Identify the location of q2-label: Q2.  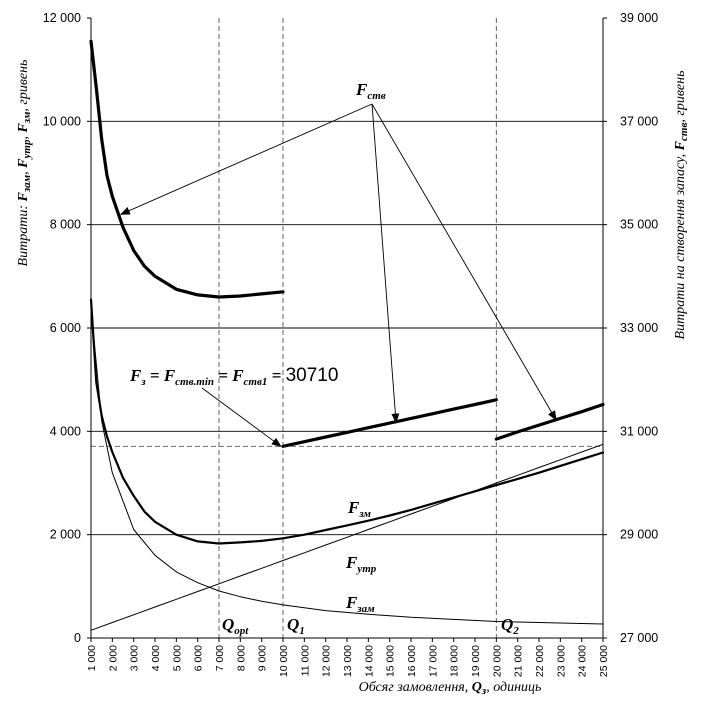
(510, 626).